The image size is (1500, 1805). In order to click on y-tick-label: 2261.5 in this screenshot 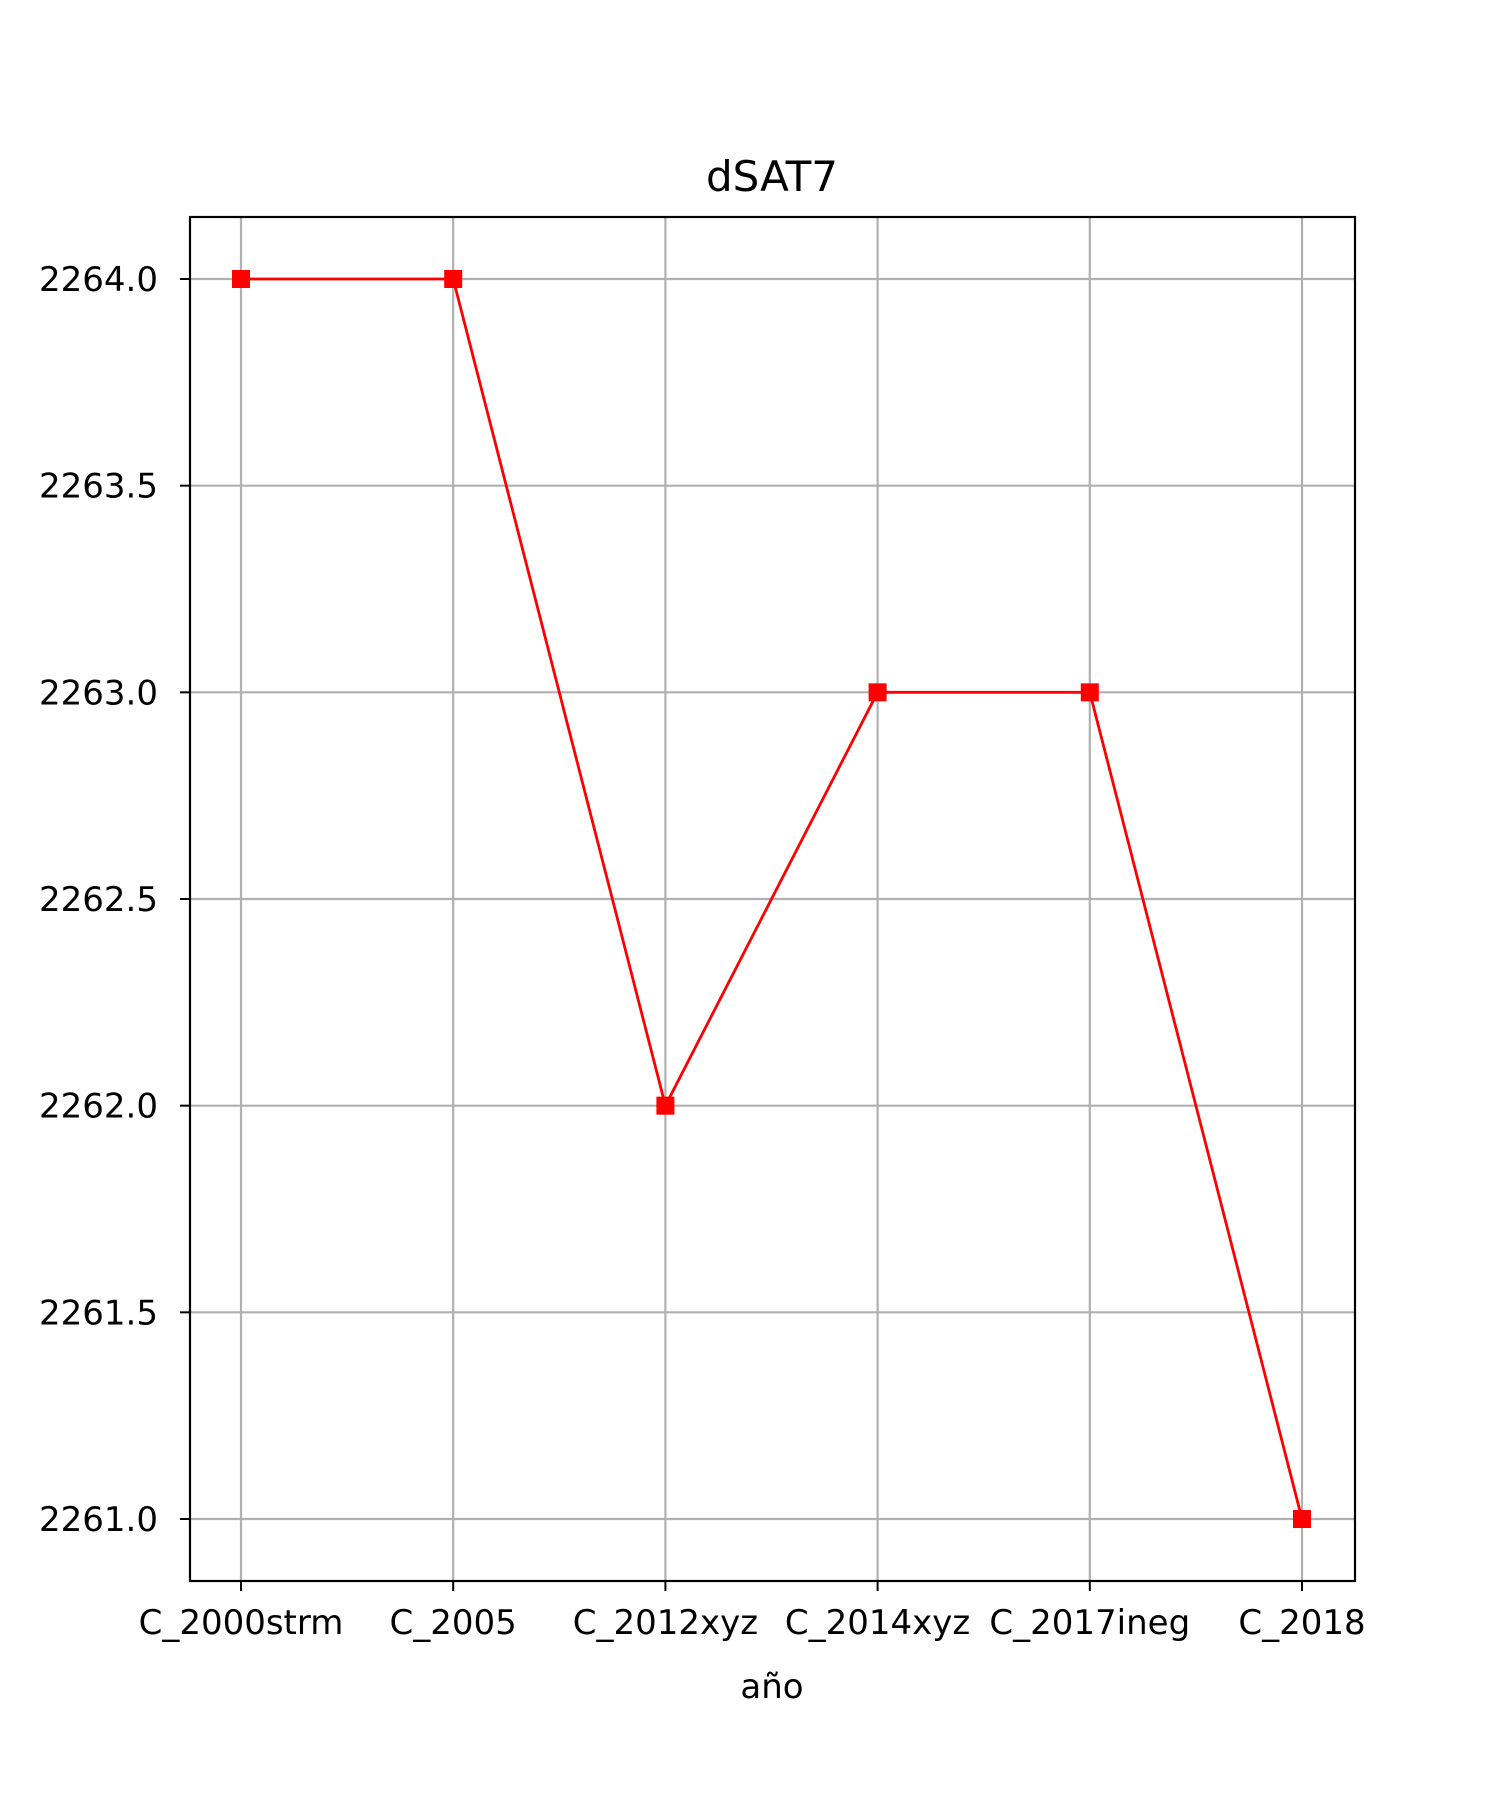, I will do `click(98, 1313)`.